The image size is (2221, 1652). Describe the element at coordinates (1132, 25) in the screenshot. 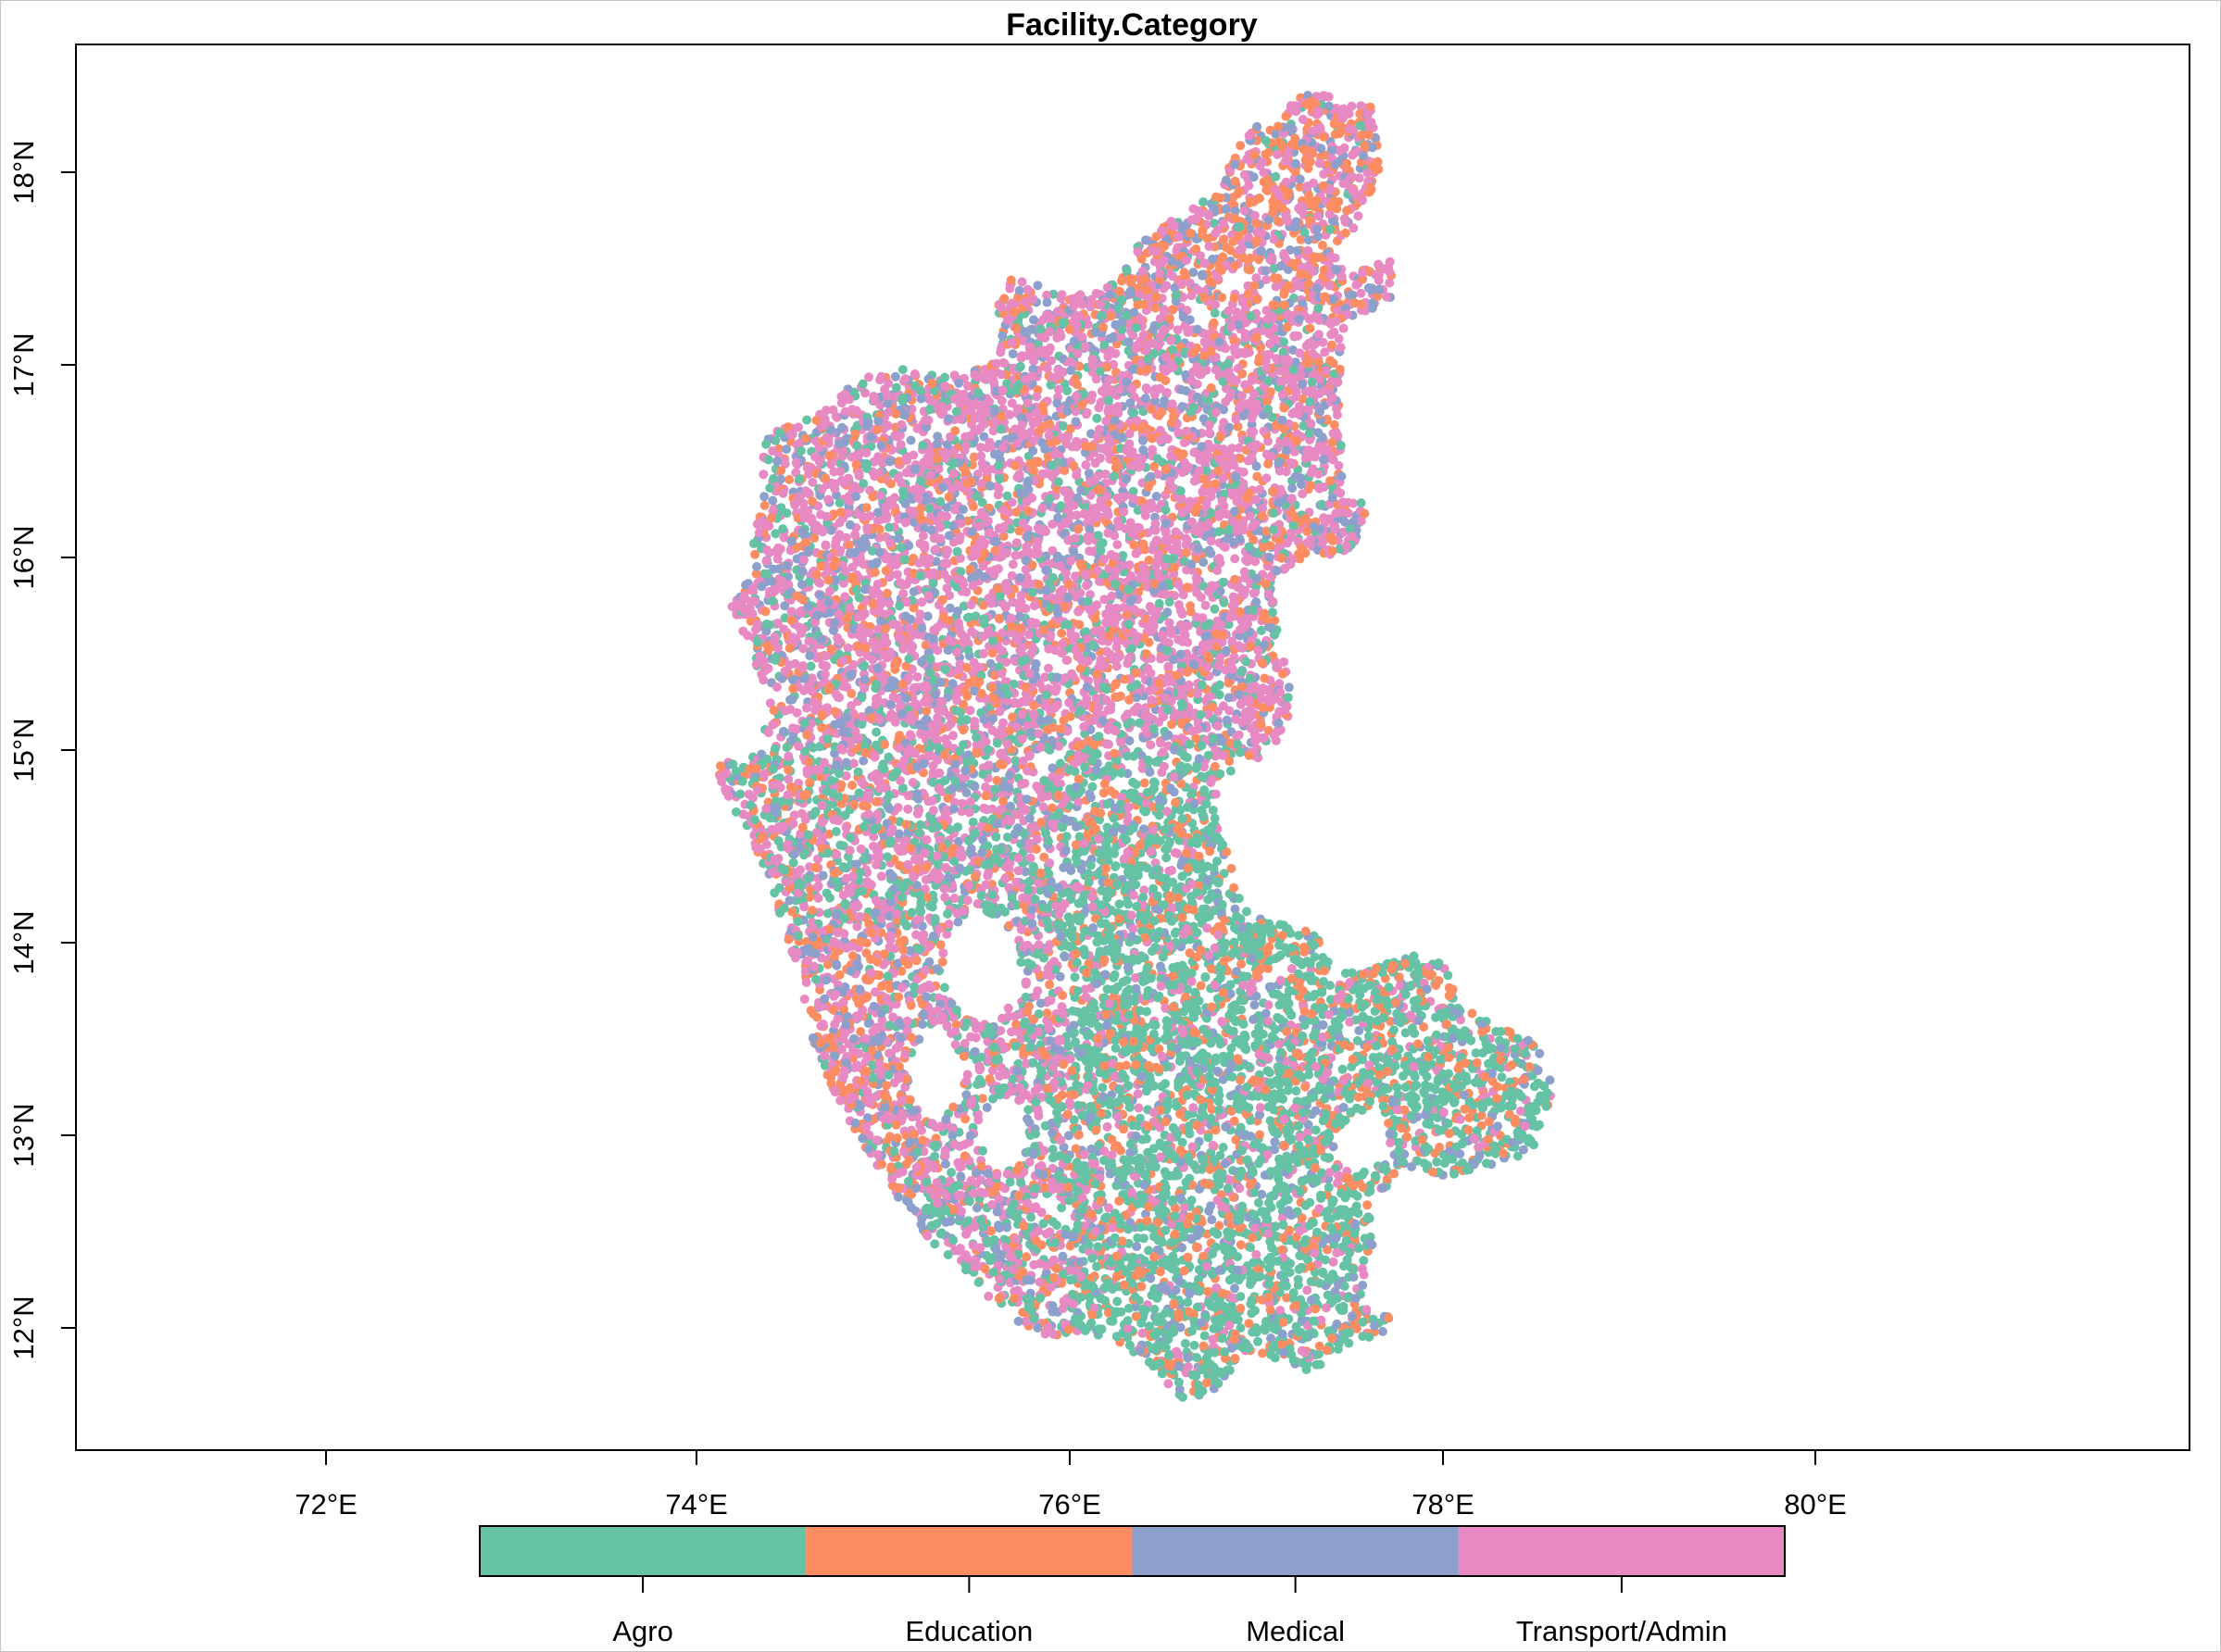

I see `map-title: Facility.Category` at that location.